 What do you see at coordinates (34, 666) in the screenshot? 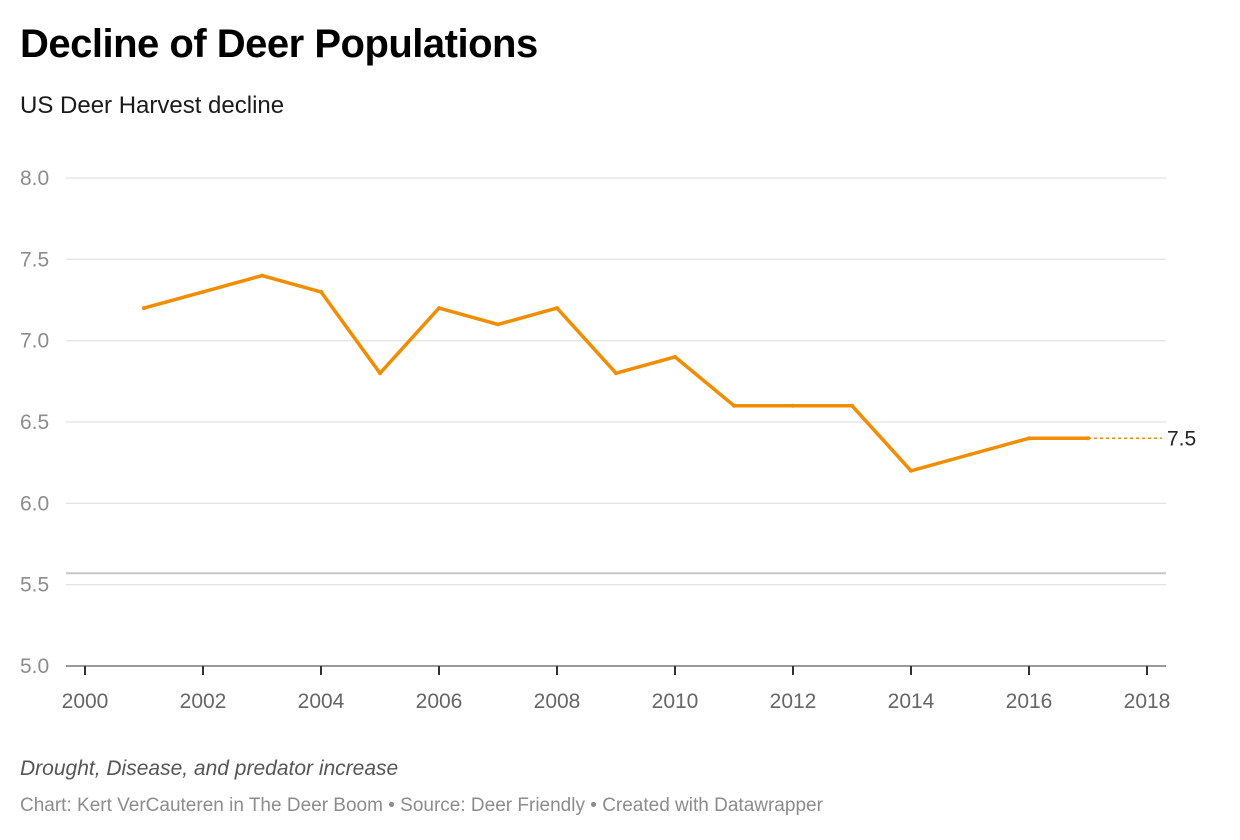
I see `y-tick-label: 5.0` at bounding box center [34, 666].